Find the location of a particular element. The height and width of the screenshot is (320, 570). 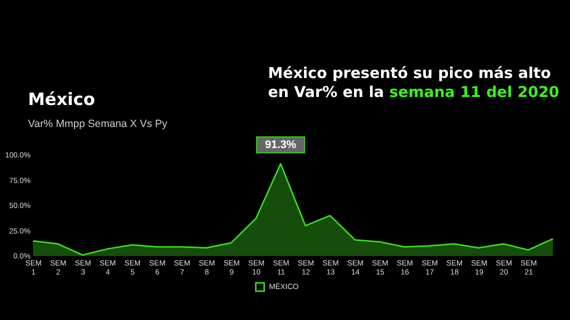

text: en Var% en la is located at coordinates (326, 92).